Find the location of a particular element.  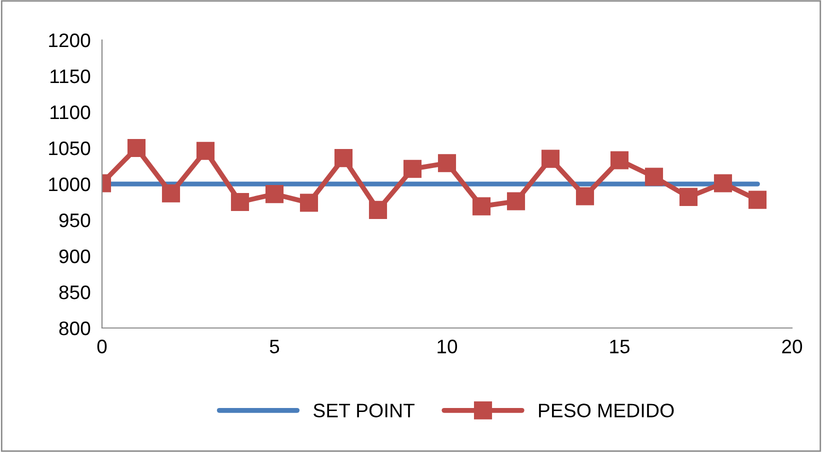

y-tick-label: 1000 is located at coordinates (69, 184).